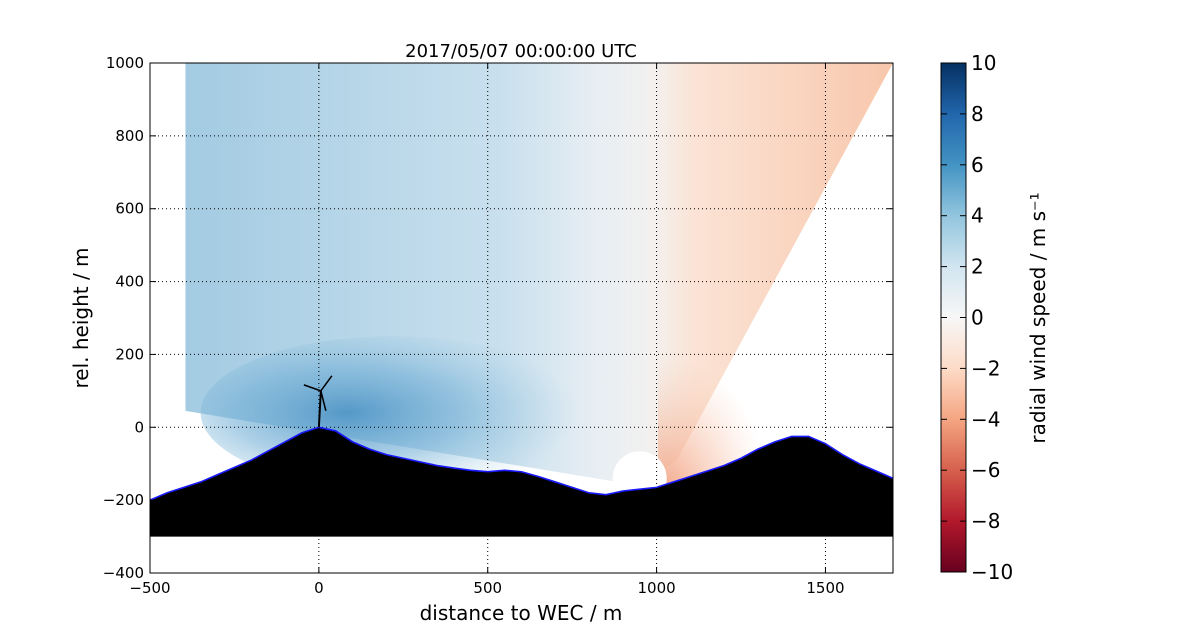 The width and height of the screenshot is (1200, 640). I want to click on colorbar-tick-label: −8, so click(985, 521).